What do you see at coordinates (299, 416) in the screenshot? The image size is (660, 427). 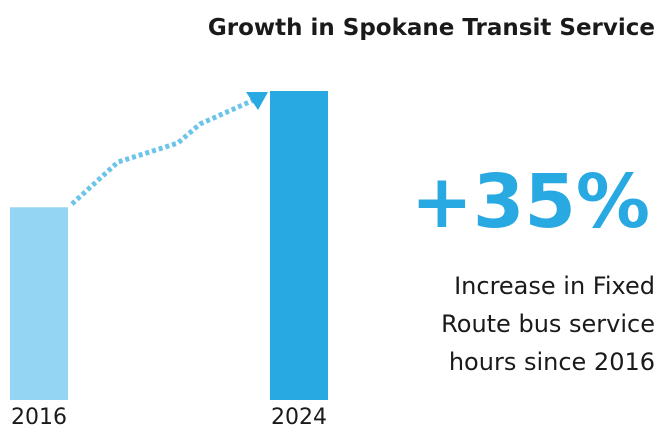 I see `x-tick-label: 2024` at bounding box center [299, 416].